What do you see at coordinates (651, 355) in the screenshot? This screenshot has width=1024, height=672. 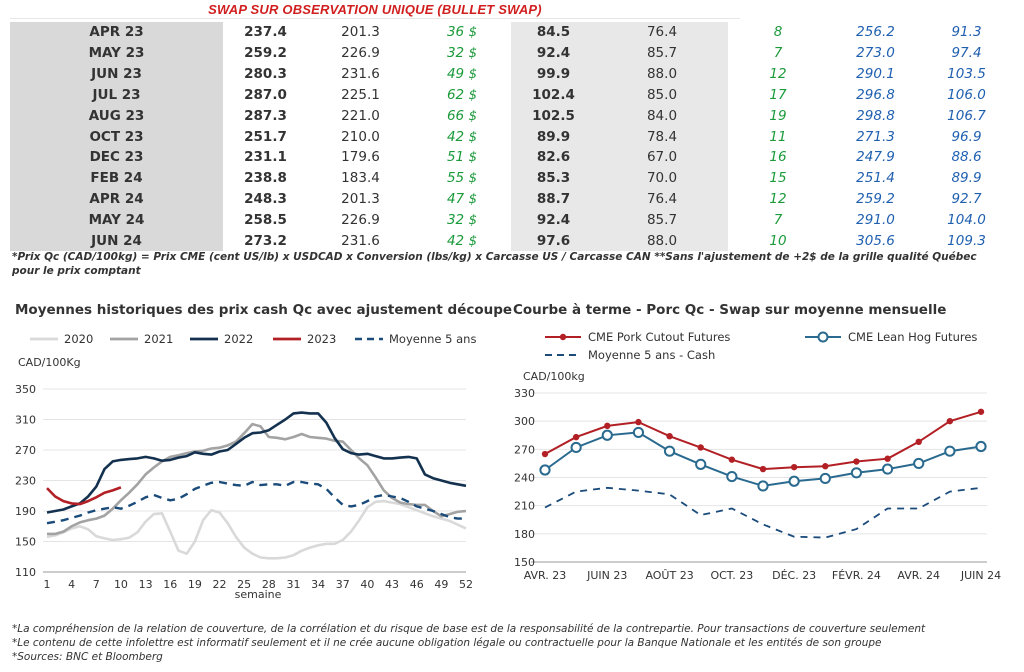 I see `legend-label: Moyenne 5 ans - Cash` at bounding box center [651, 355].